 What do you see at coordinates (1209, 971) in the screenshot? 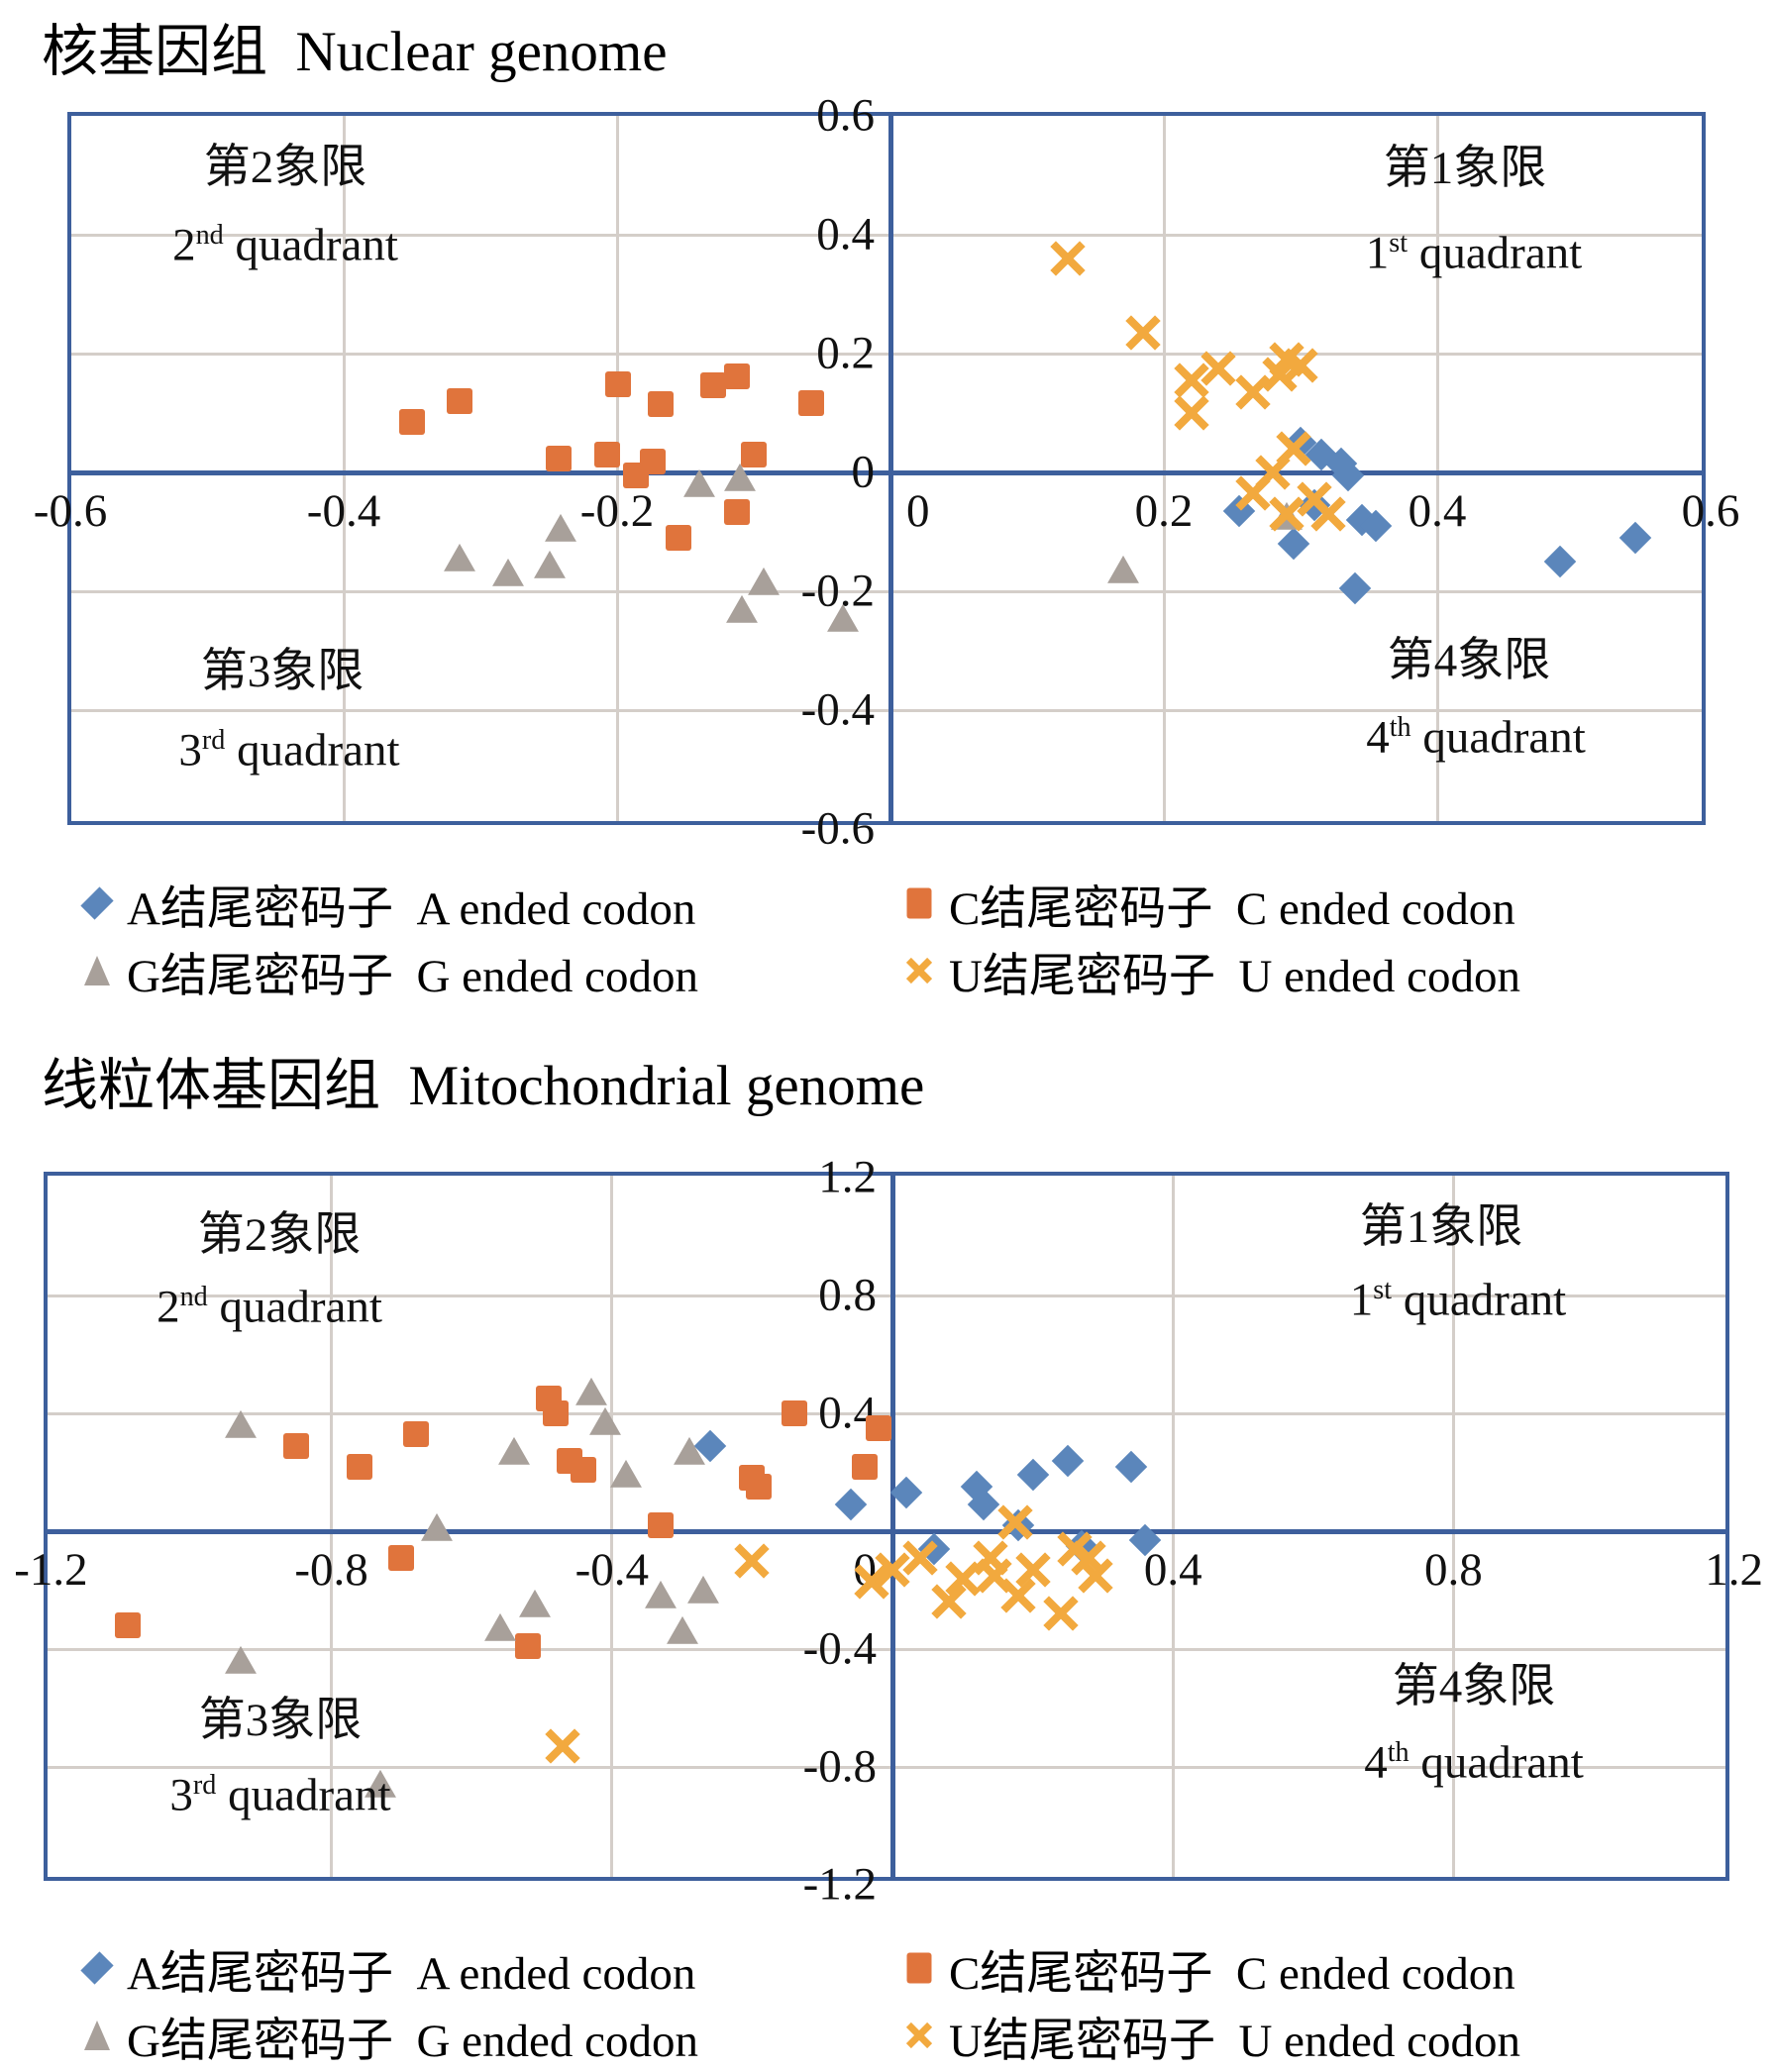
I see `chart1-legend-item-u: U结尾密码子 U ended codon` at bounding box center [1209, 971].